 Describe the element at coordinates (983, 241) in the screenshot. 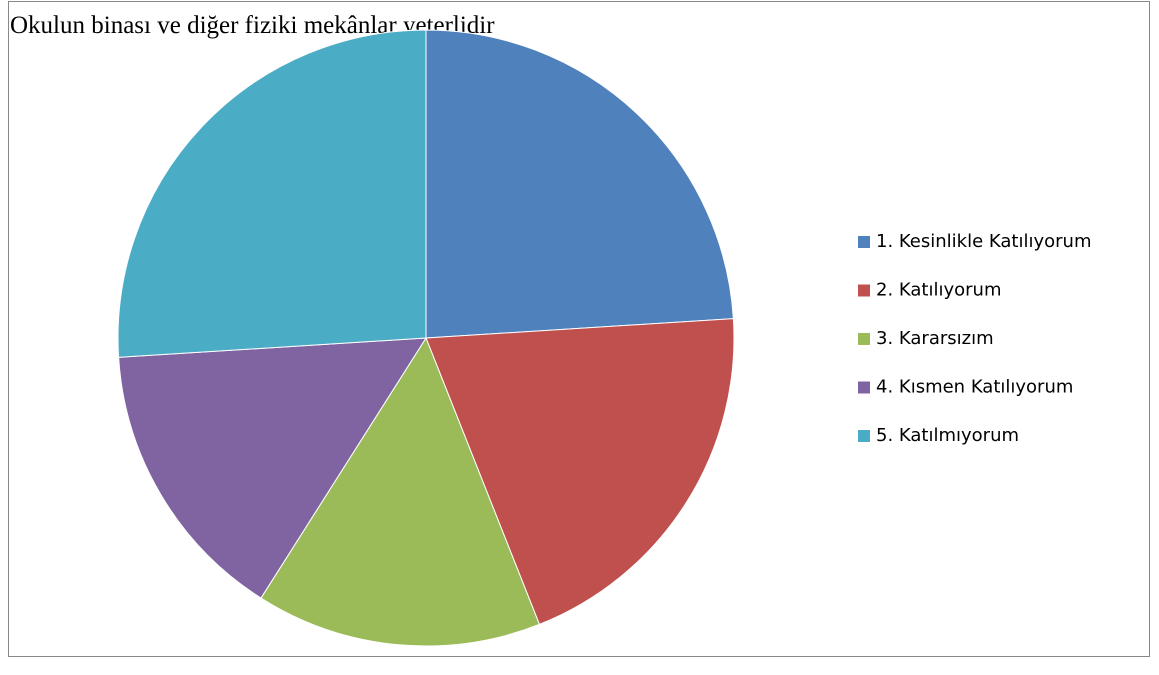

I see `legend-label: 1. Kesinlikle Katılıyorum` at that location.